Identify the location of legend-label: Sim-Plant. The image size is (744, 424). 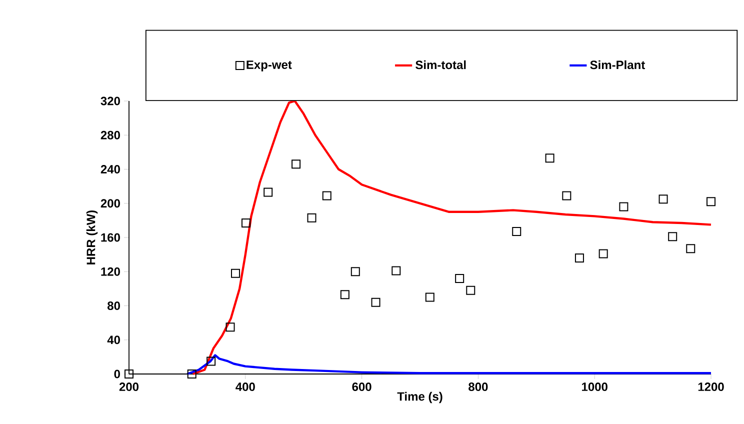
(617, 65).